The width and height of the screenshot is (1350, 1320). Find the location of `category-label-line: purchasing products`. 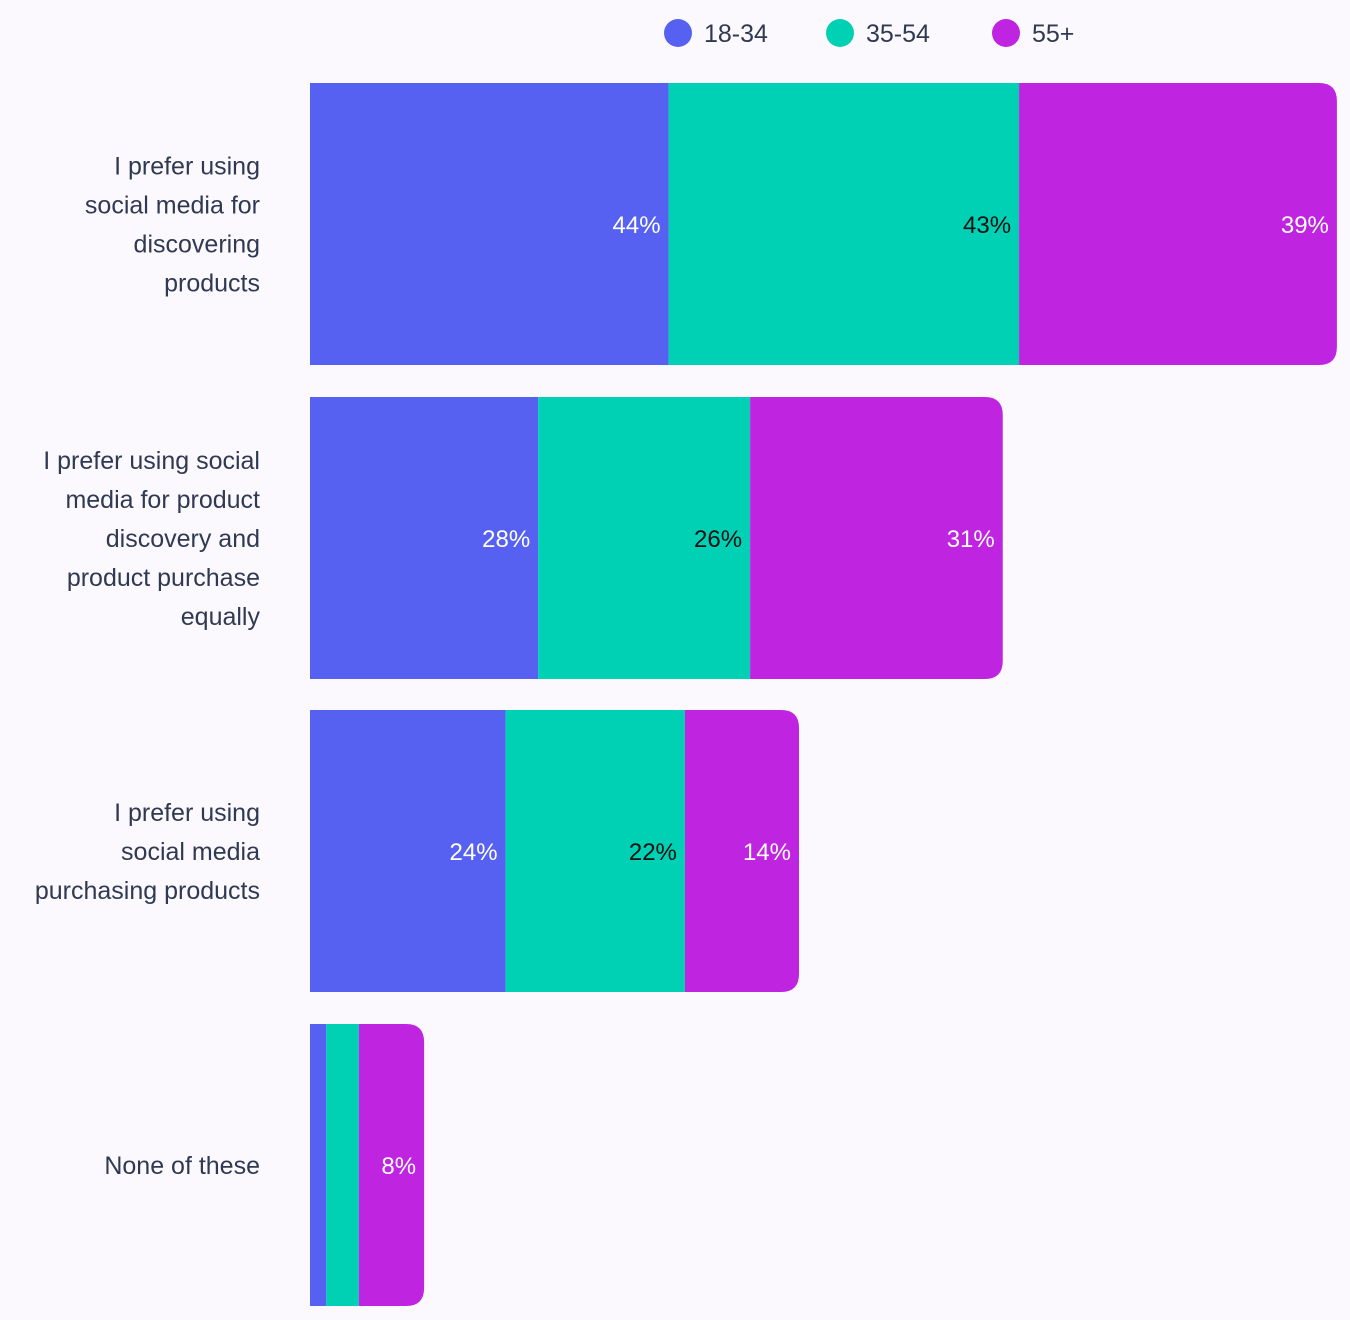

category-label-line: purchasing products is located at coordinates (147, 891).